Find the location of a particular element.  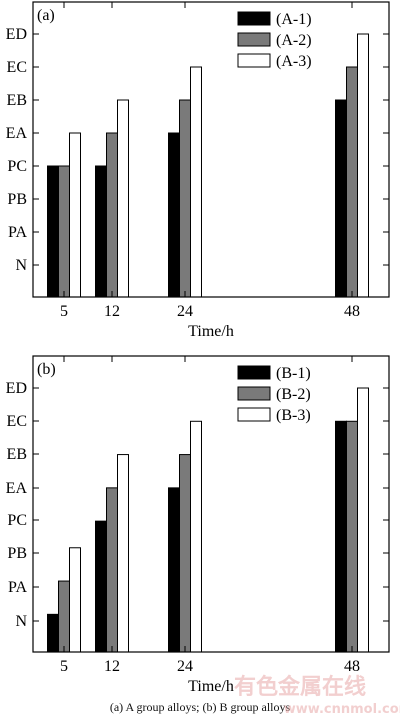

p2-legend-label-1: (B-1) is located at coordinates (293, 373).